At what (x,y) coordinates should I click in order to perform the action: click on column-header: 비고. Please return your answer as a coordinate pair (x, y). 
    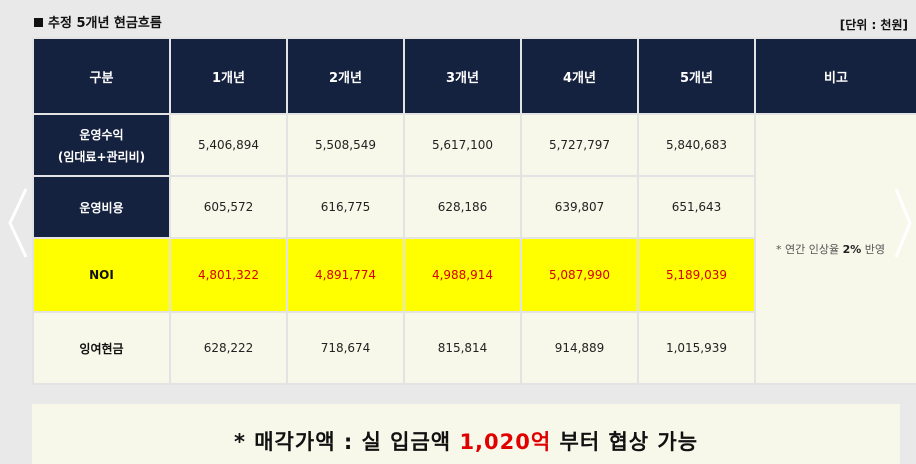
    Looking at the image, I should click on (835, 76).